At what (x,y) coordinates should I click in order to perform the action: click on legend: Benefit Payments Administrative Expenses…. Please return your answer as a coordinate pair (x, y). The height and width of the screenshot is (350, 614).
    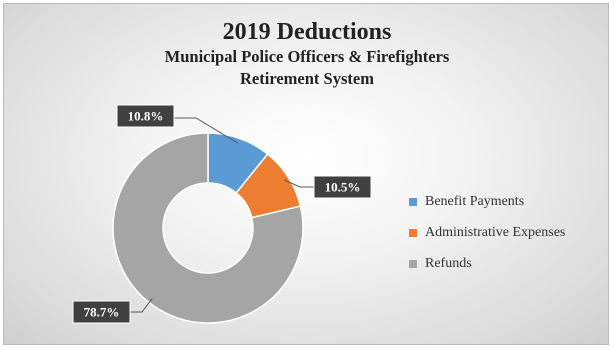
    Looking at the image, I should click on (487, 232).